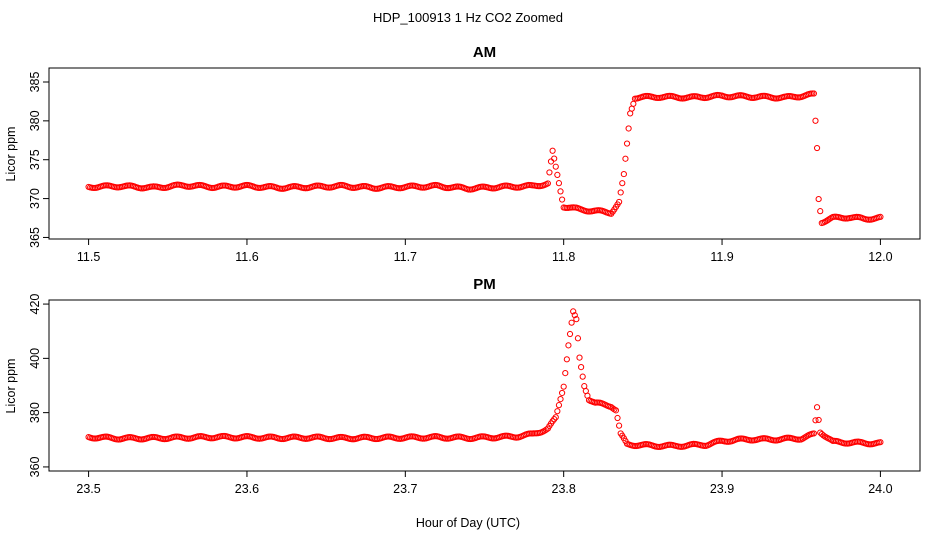 The height and width of the screenshot is (540, 936). Describe the element at coordinates (88, 257) in the screenshot. I see `am-x-tick-label: 11.5` at that location.